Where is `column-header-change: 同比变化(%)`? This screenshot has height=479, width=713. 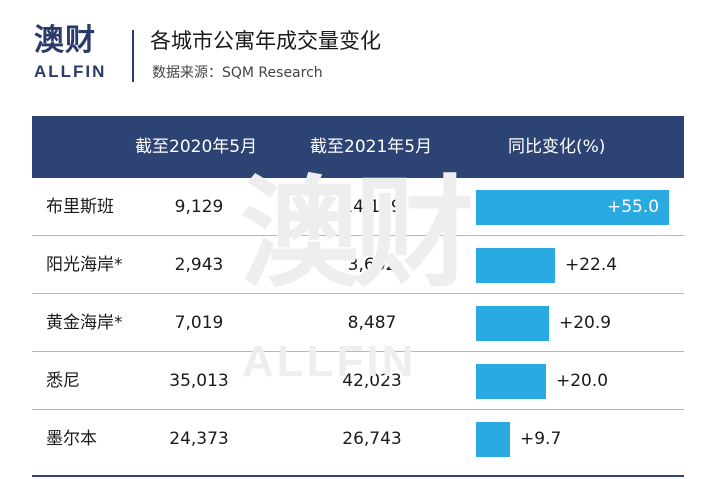 column-header-change: 同比变化(%) is located at coordinates (557, 147).